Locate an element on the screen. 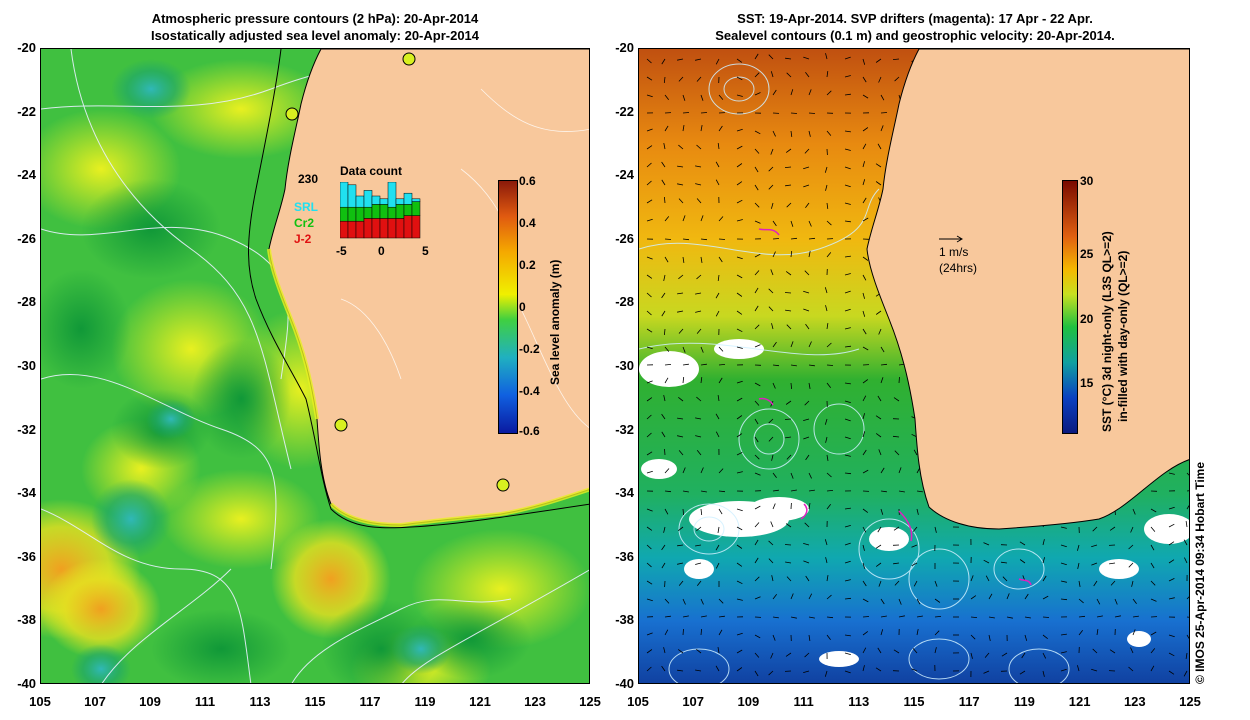 The height and width of the screenshot is (720, 1250). right-cbar-tick: 25 is located at coordinates (1087, 254).